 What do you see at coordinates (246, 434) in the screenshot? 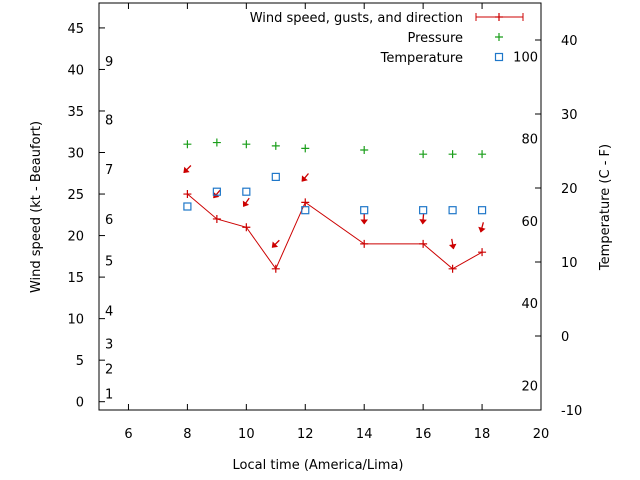
I see `x-tick-label: 10` at bounding box center [246, 434].